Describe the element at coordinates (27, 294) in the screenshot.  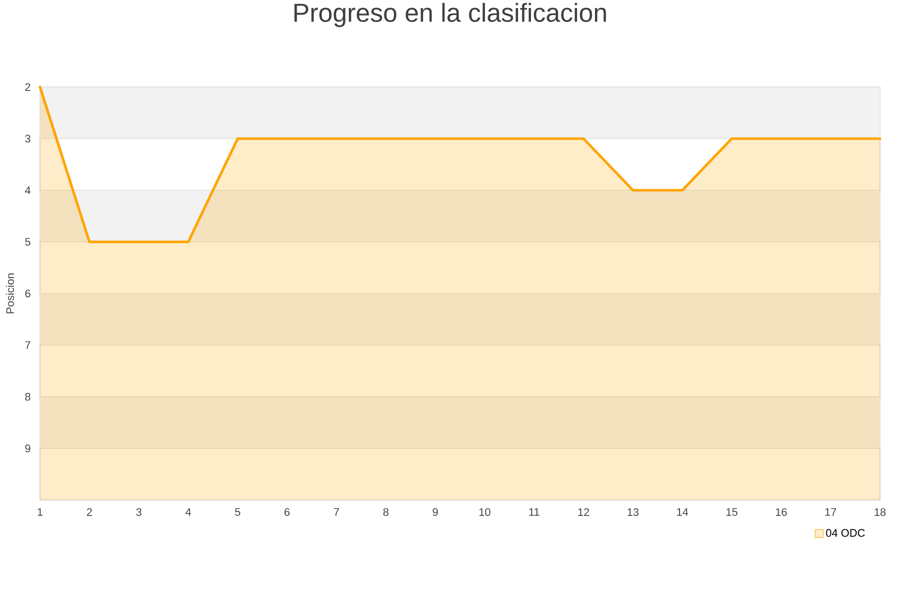
I see `y-tick-label: 6` at that location.